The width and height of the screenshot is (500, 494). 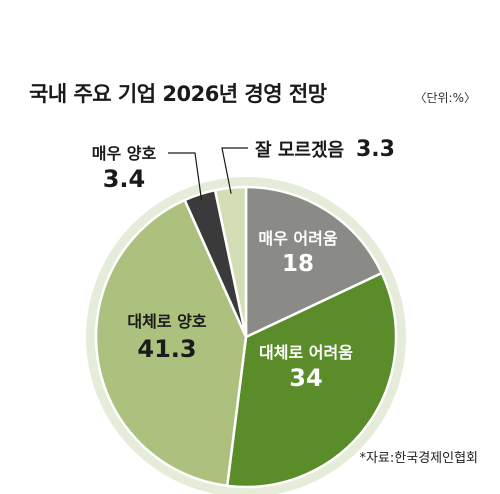 I want to click on unit-label: 〈단위:%〉, so click(x=445, y=98).